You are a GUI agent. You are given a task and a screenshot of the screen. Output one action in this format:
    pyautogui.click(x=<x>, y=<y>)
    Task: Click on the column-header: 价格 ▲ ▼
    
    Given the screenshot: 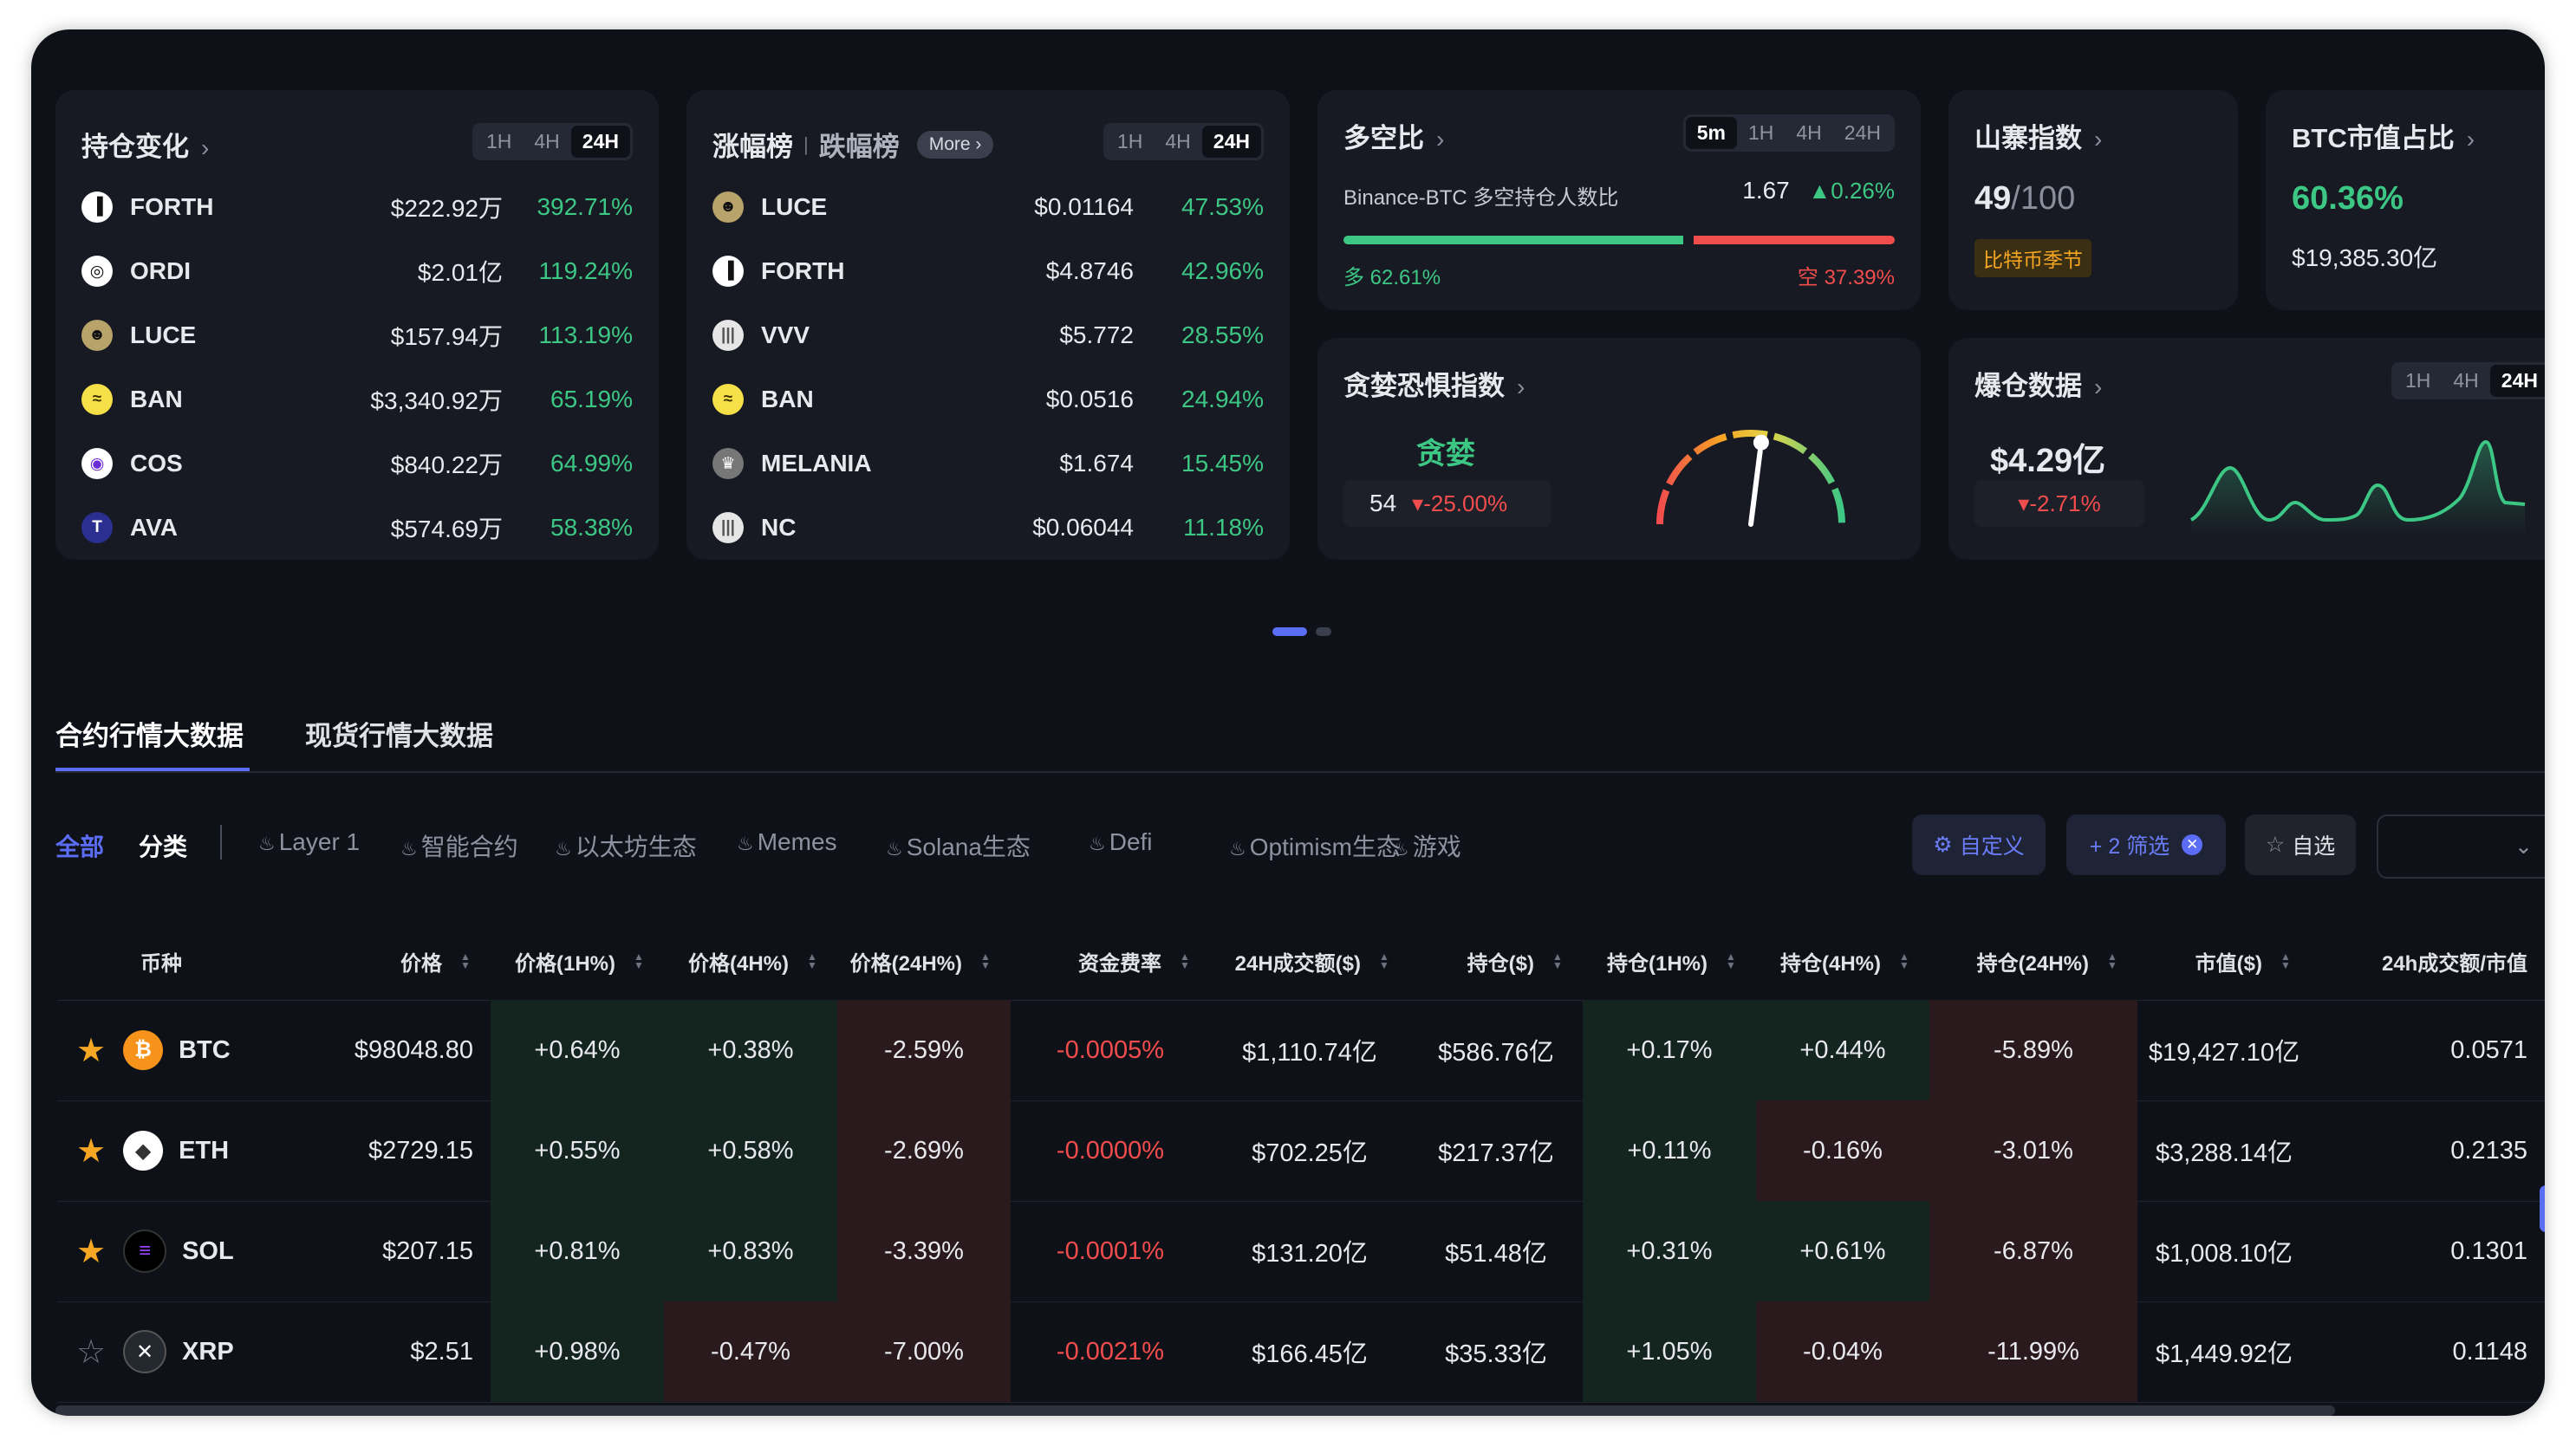 What is the action you would take?
    pyautogui.click(x=373, y=961)
    